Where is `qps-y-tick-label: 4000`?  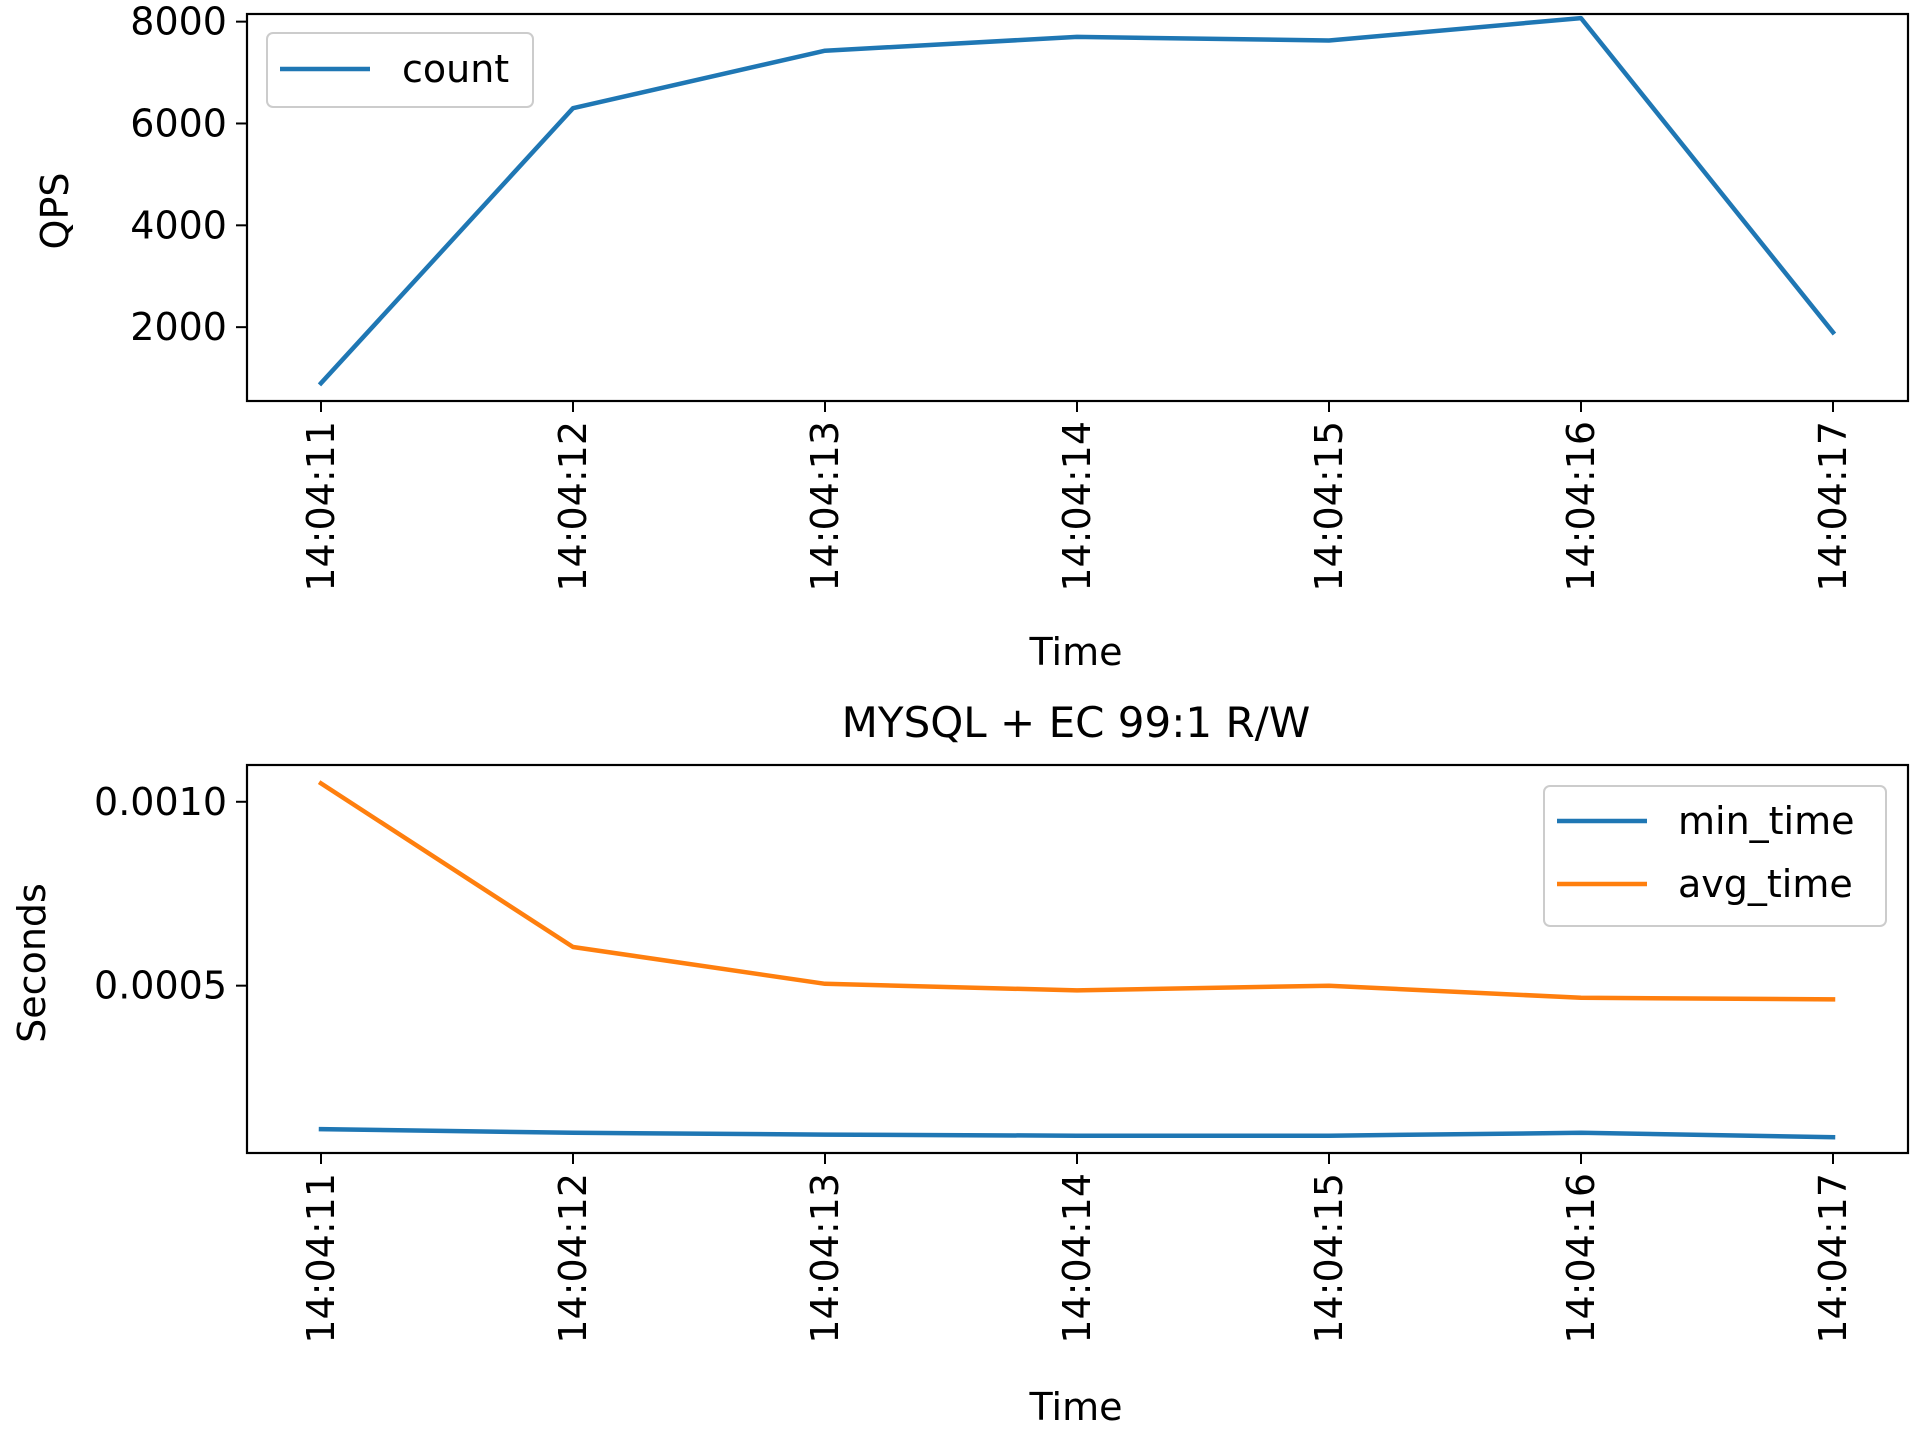 qps-y-tick-label: 4000 is located at coordinates (178, 225).